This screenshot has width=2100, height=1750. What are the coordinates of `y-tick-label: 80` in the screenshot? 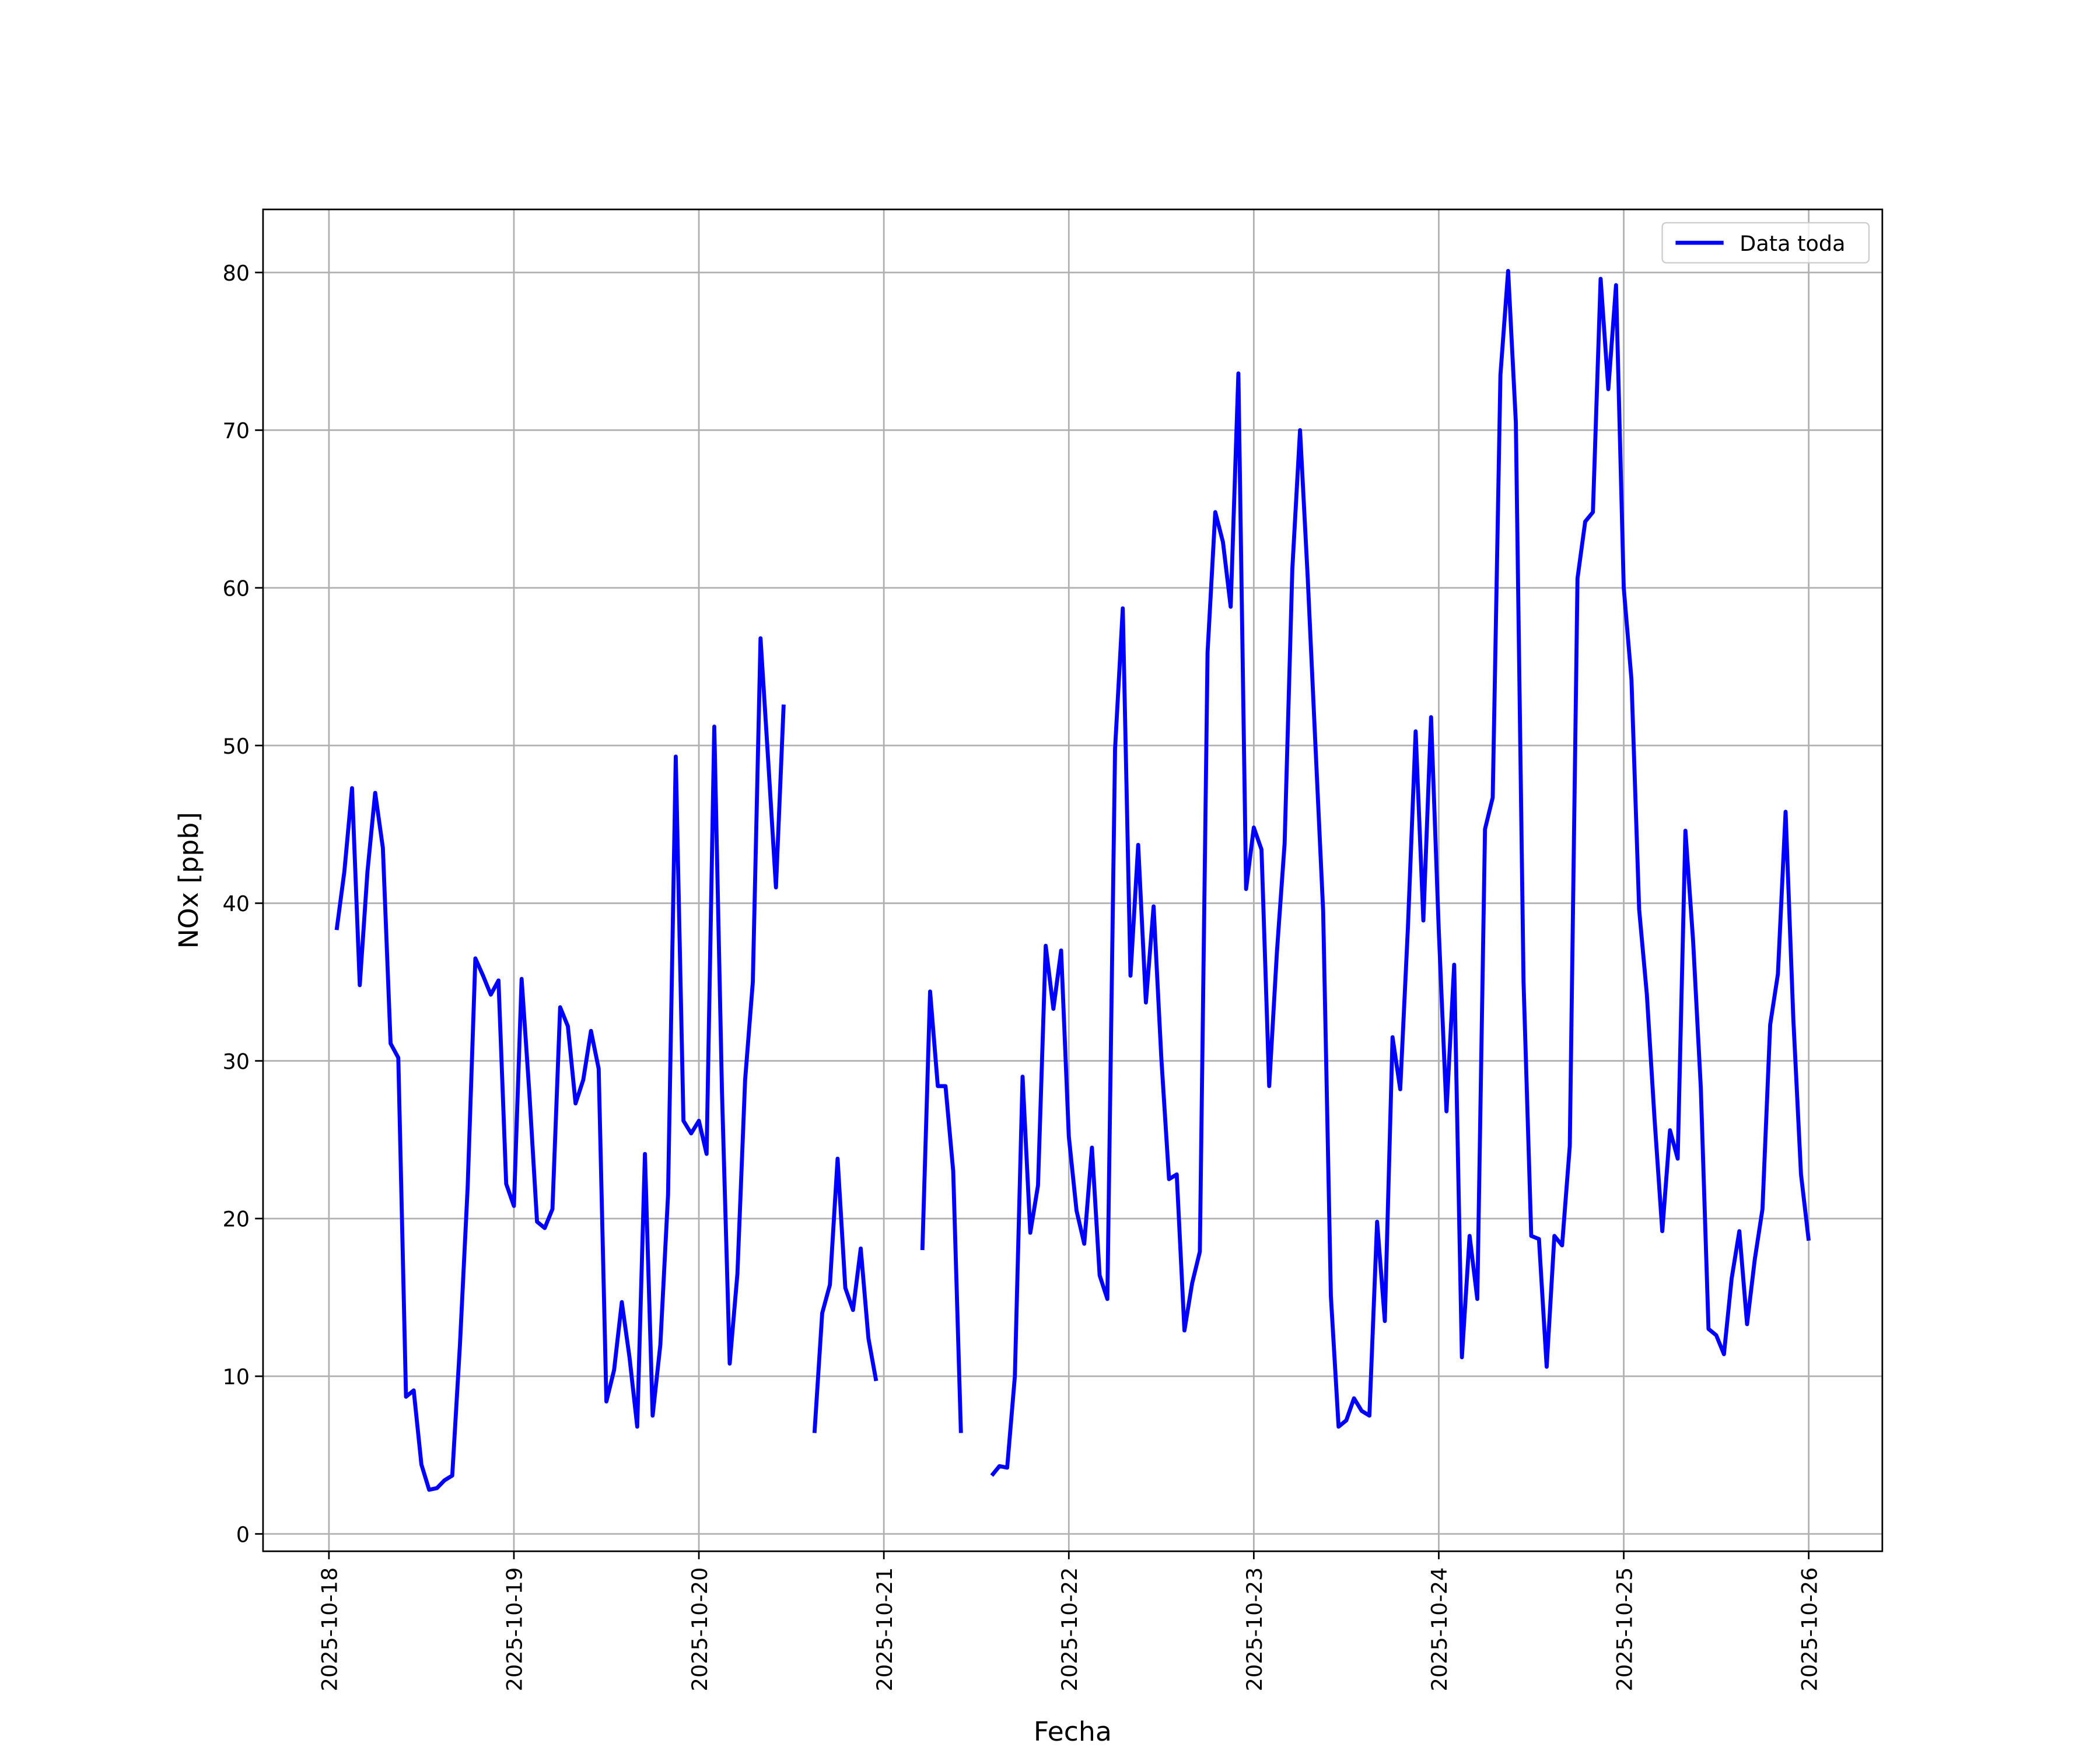 It's located at (236, 273).